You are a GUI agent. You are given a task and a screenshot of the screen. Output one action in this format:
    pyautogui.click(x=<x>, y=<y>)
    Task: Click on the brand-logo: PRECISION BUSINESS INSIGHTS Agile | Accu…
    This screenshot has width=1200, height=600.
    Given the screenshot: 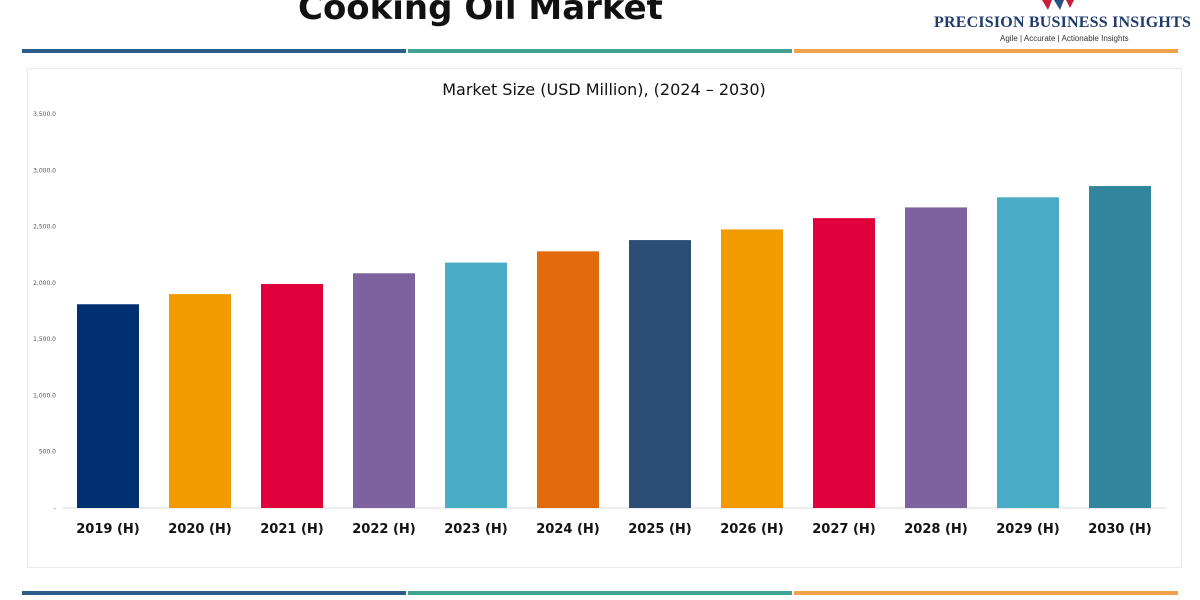 What is the action you would take?
    pyautogui.click(x=1063, y=23)
    